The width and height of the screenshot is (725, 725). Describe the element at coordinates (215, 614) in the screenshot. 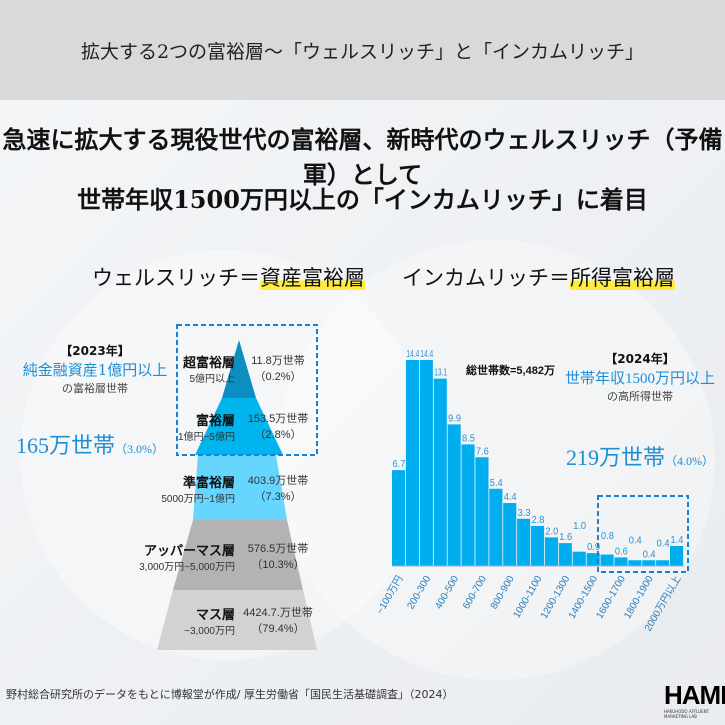

I see `layer-name: マス層` at that location.